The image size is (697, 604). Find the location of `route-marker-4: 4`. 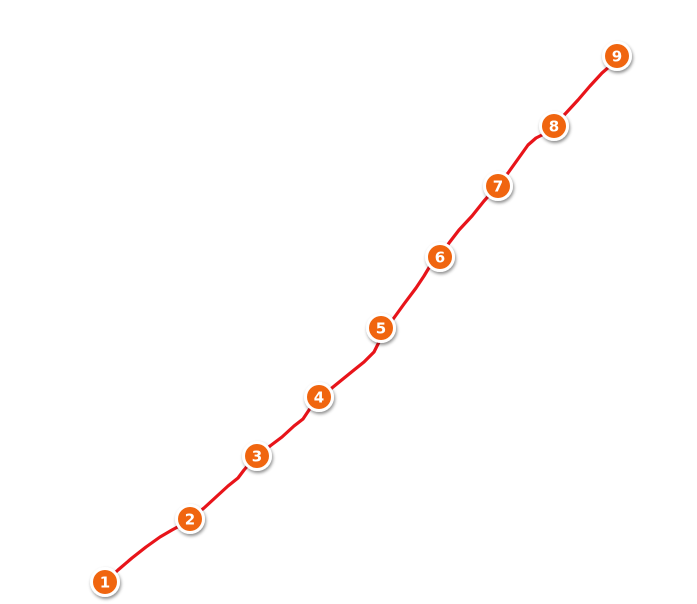

route-marker-4: 4 is located at coordinates (319, 397).